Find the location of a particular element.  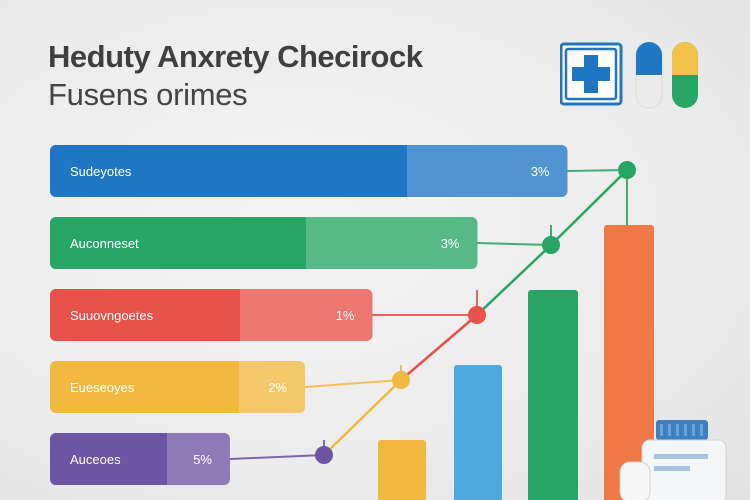

medical-cross-icon is located at coordinates (591, 74).